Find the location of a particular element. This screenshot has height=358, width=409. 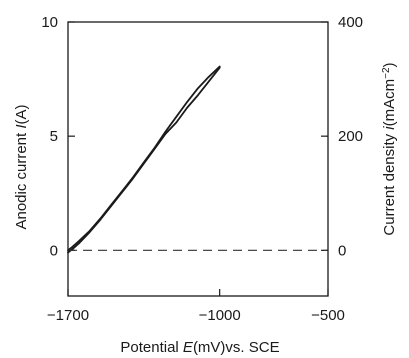

axis-label-part: i is located at coordinates (389, 128).